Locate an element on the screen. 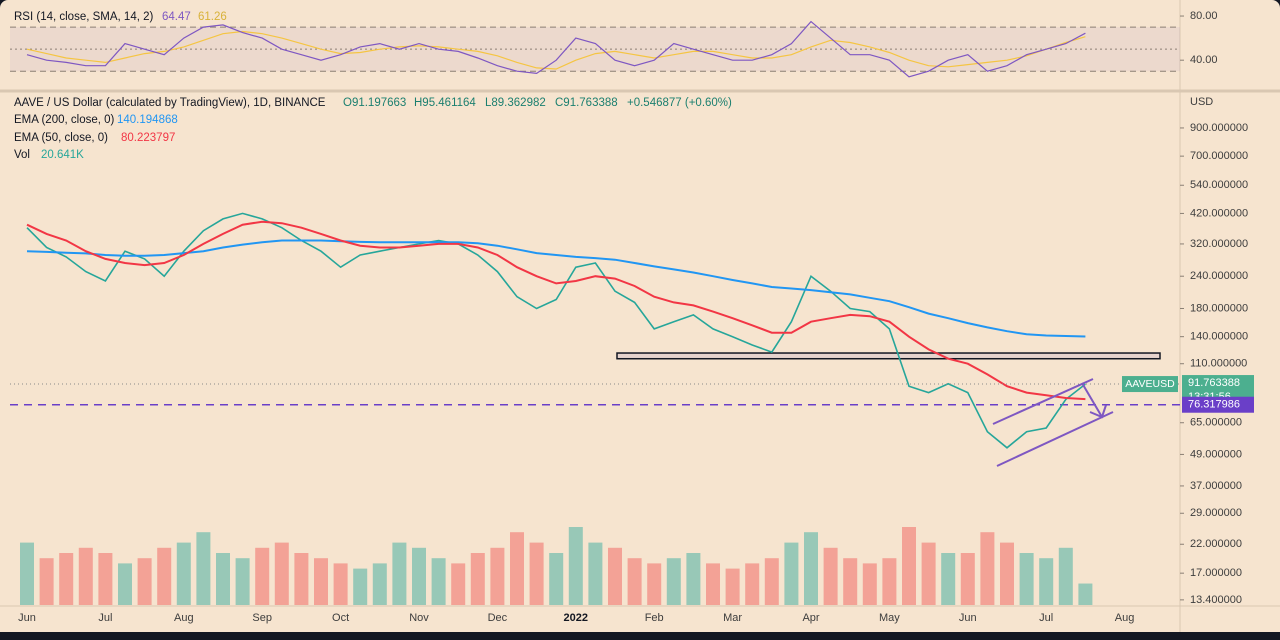 This screenshot has height=640, width=1280. channel-lower is located at coordinates (1055, 439).